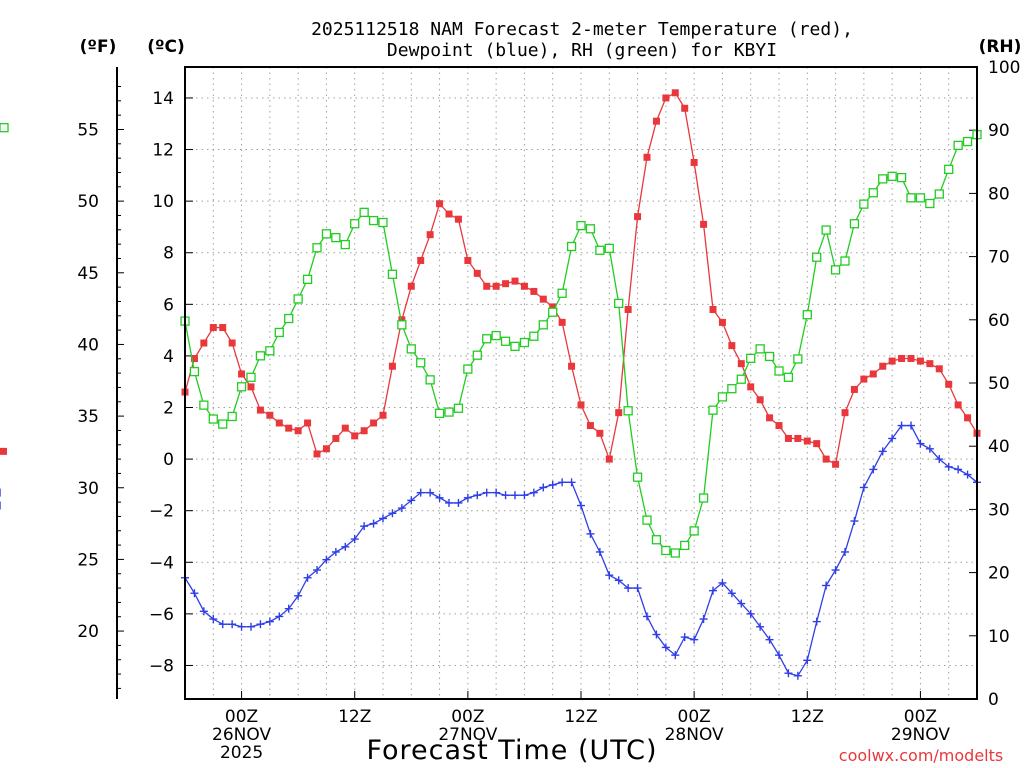  I want to click on rh-tick-label: 10, so click(999, 637).